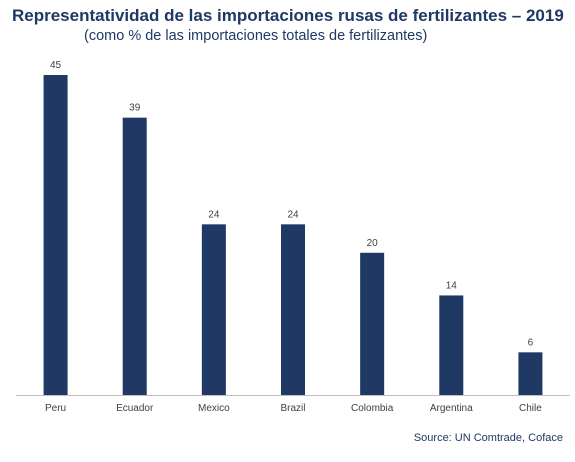 The width and height of the screenshot is (575, 462). I want to click on x-tick-label-mexico: Mexico, so click(214, 408).